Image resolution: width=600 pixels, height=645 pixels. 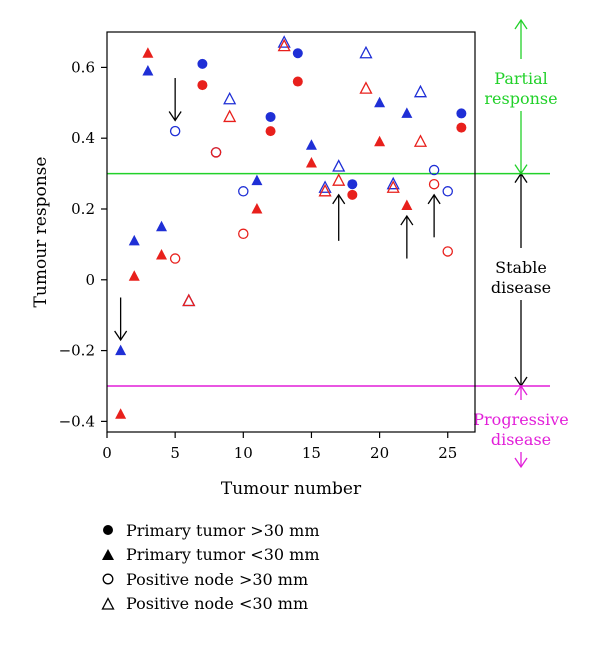 I want to click on y-tick-label: −0.4, so click(x=77, y=421).